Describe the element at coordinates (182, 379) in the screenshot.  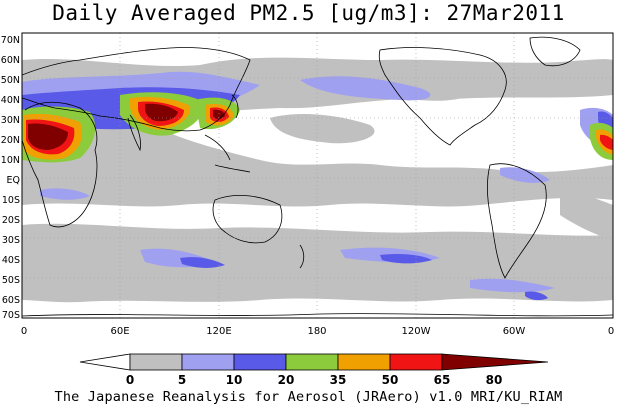
I see `legend-label-5: 5` at that location.